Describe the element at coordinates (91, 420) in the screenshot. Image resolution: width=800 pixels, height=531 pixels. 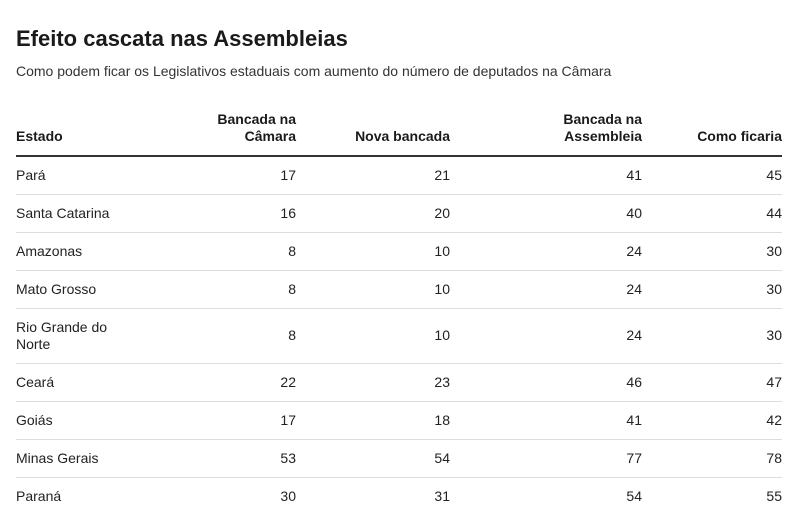
I see `cell-estado: Goiás` at that location.